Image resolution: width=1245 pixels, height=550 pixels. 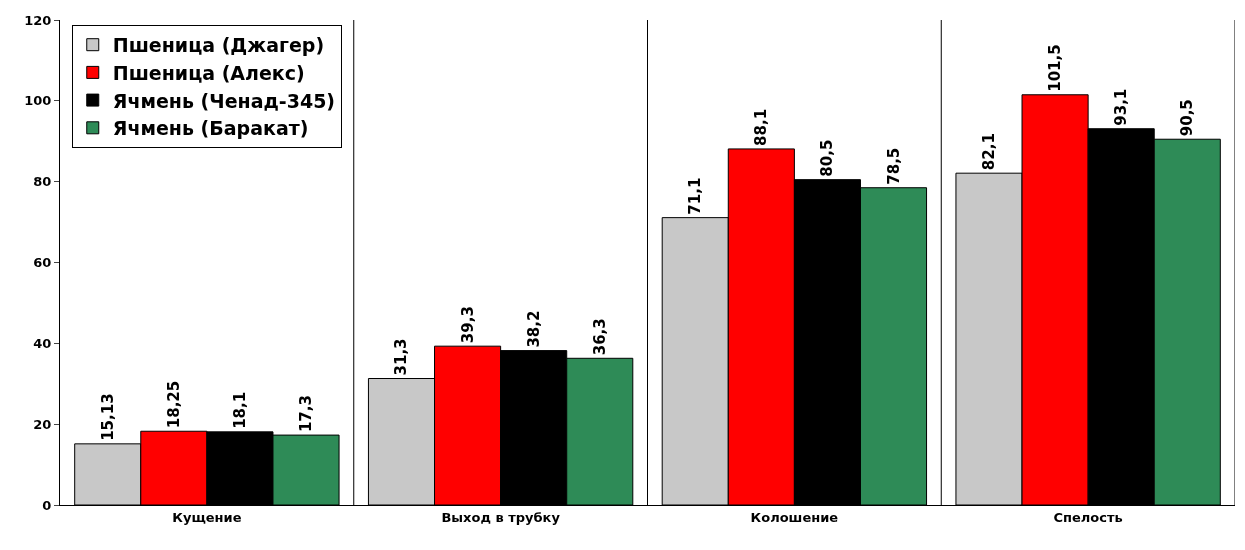 What do you see at coordinates (988, 152) in the screenshot?
I see `data-label: 82,1` at bounding box center [988, 152].